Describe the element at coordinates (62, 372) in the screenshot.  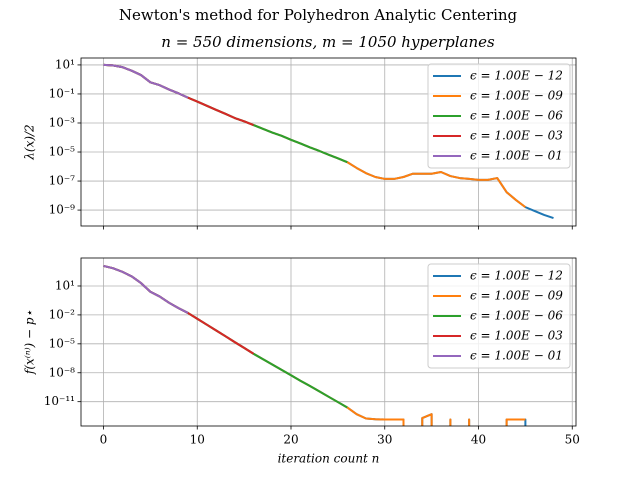
I see `y-tick-label: 10⁻⁸` at that location.